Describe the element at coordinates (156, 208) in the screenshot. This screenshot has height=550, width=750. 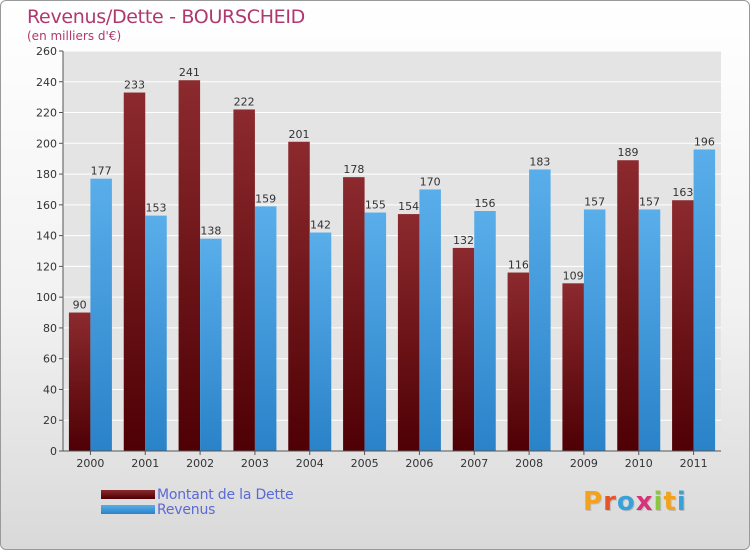
I see `value-label-revenus: 153` at that location.